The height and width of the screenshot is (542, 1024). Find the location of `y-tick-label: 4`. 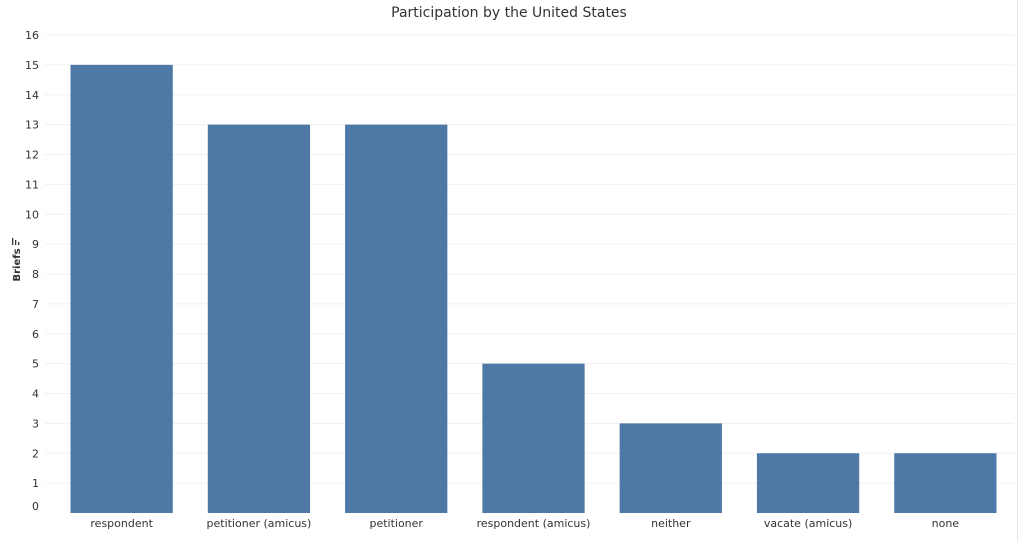

y-tick-label: 4 is located at coordinates (35, 394).